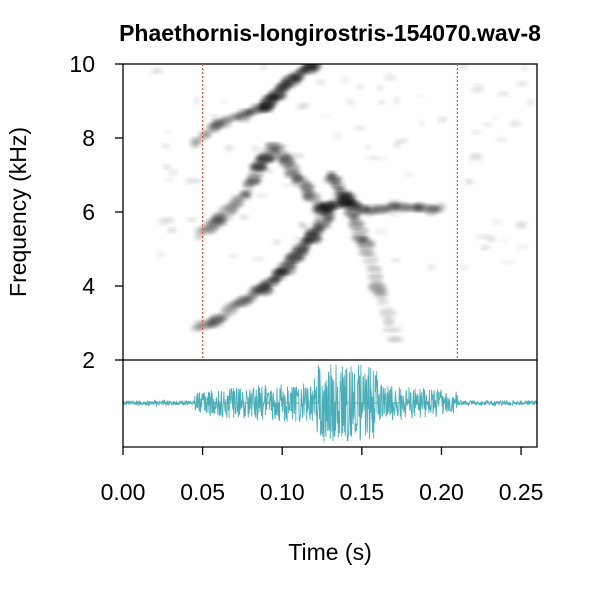 The image size is (600, 600). Describe the element at coordinates (202, 492) in the screenshot. I see `x-tick-label: 0.05` at that location.